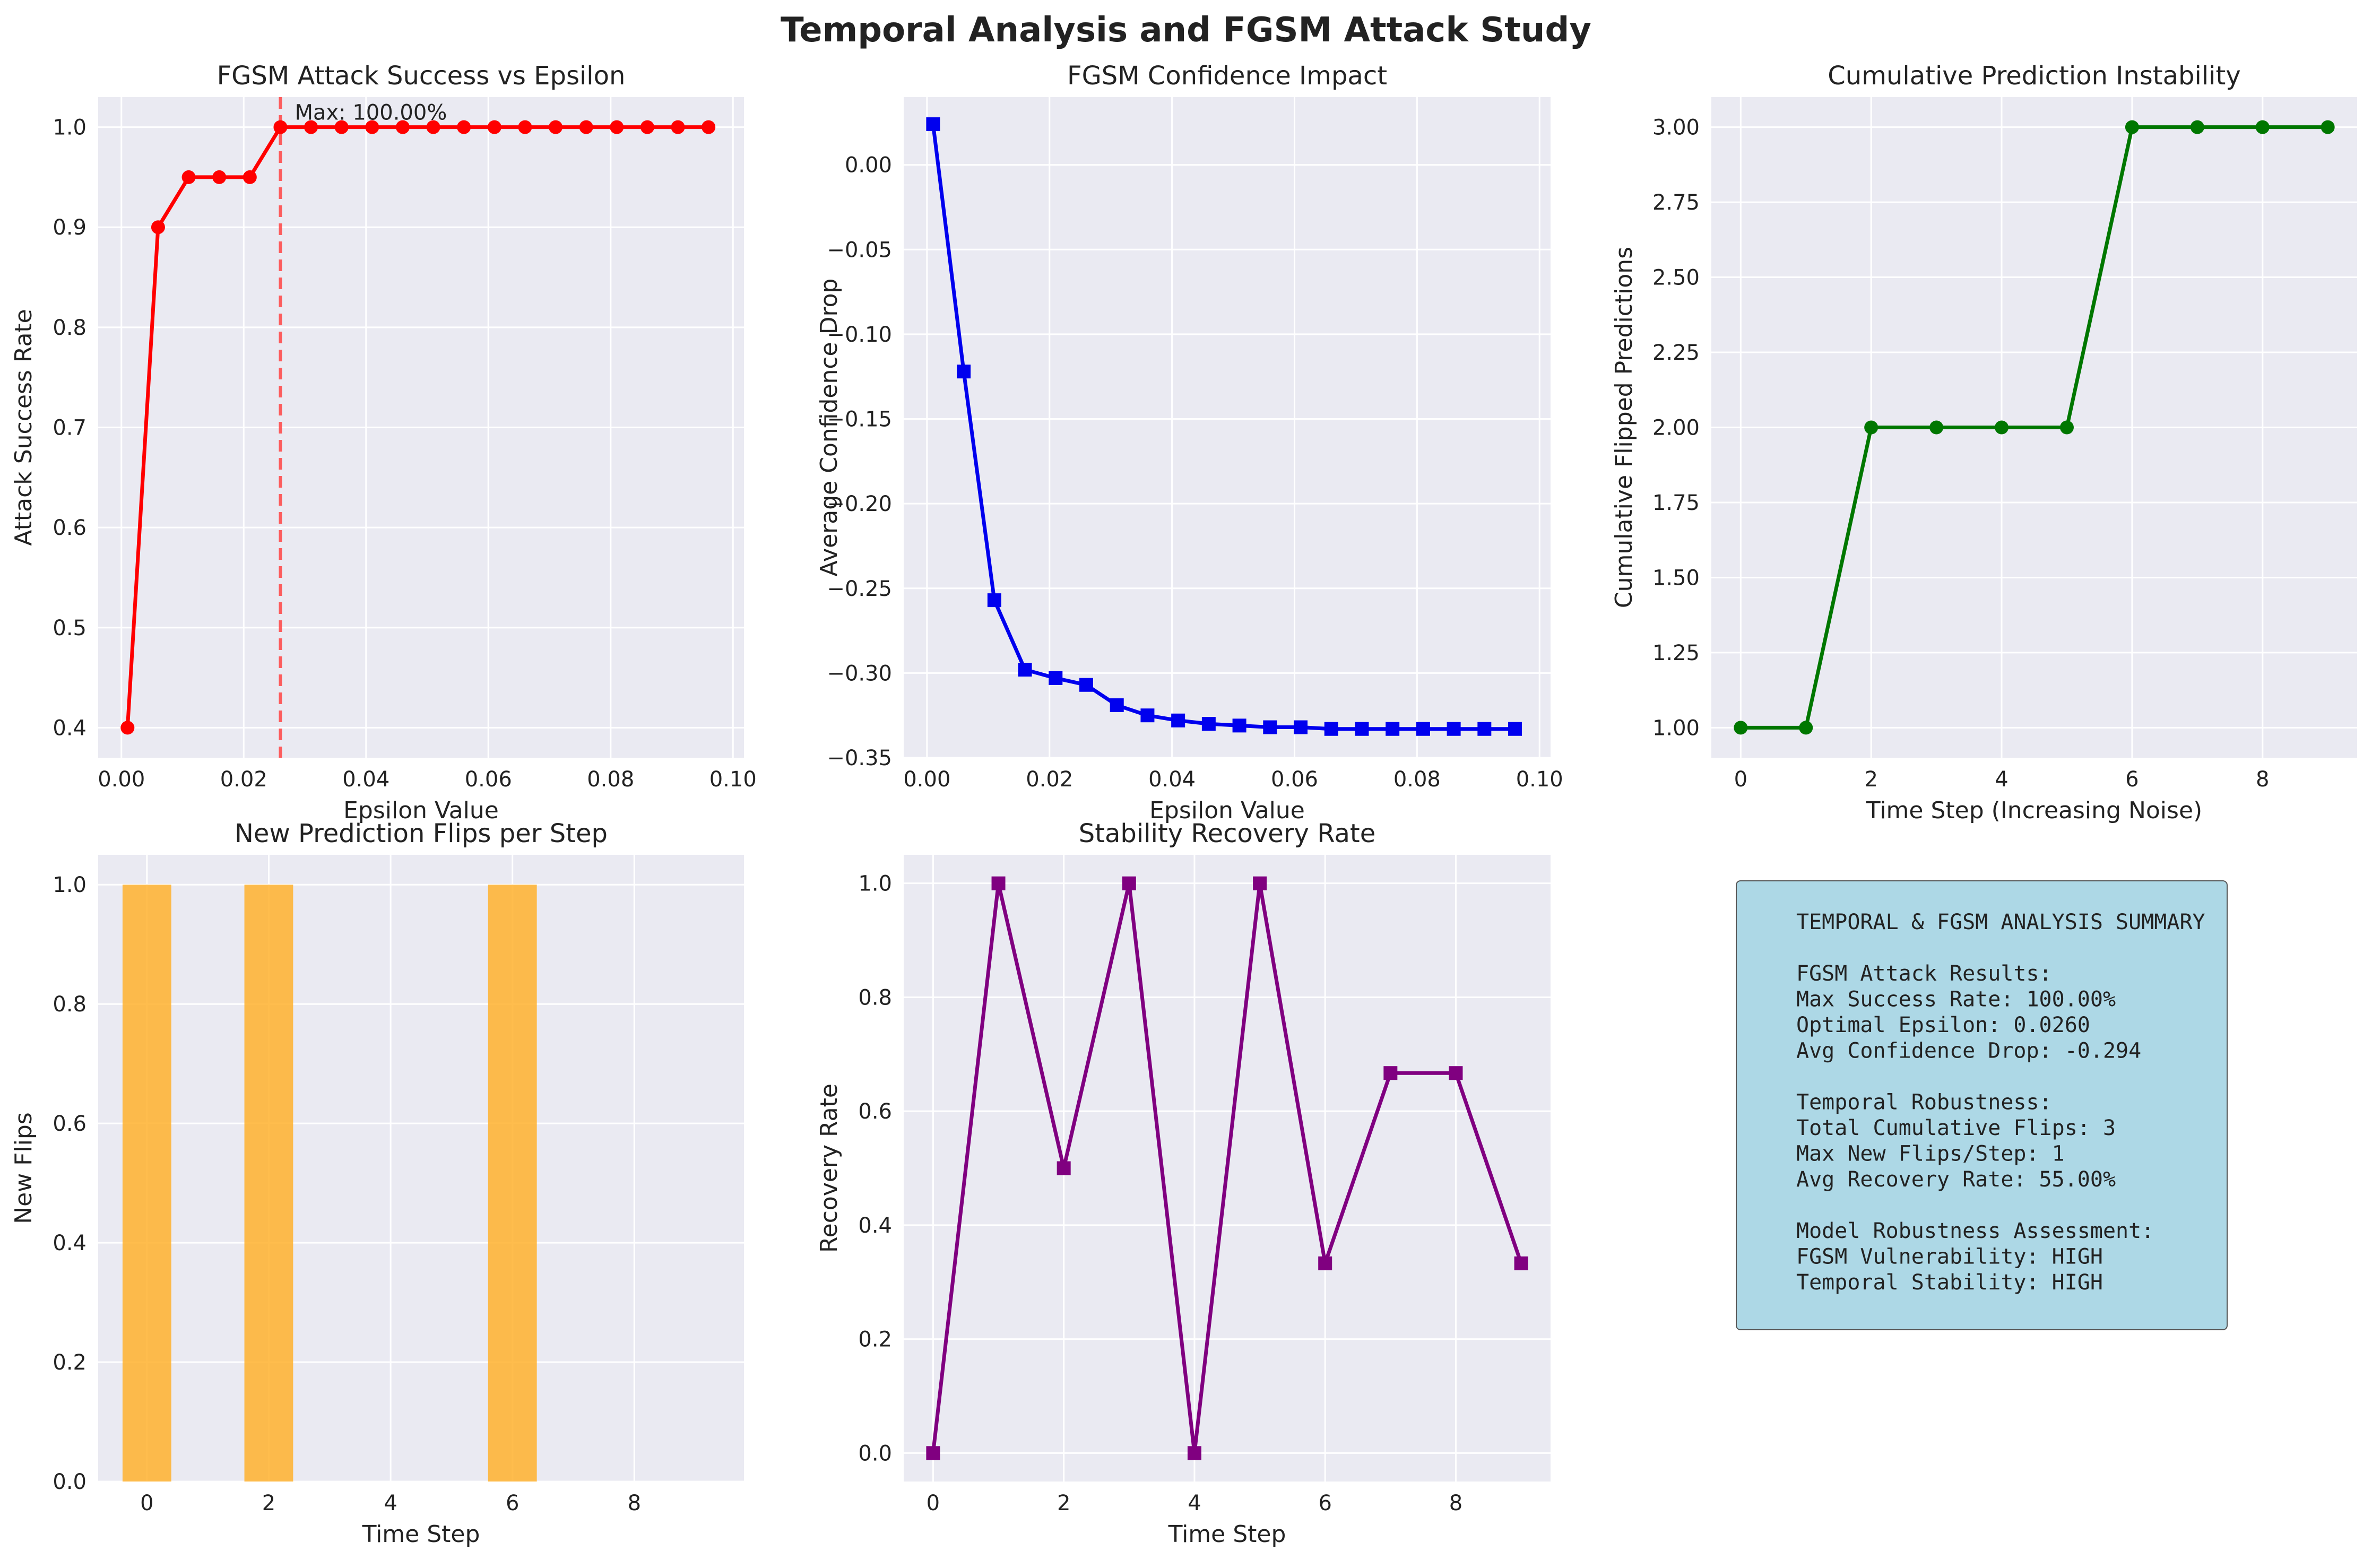  Describe the element at coordinates (365, 779) in the screenshot. I see `x-tick-label: 0.04` at that location.